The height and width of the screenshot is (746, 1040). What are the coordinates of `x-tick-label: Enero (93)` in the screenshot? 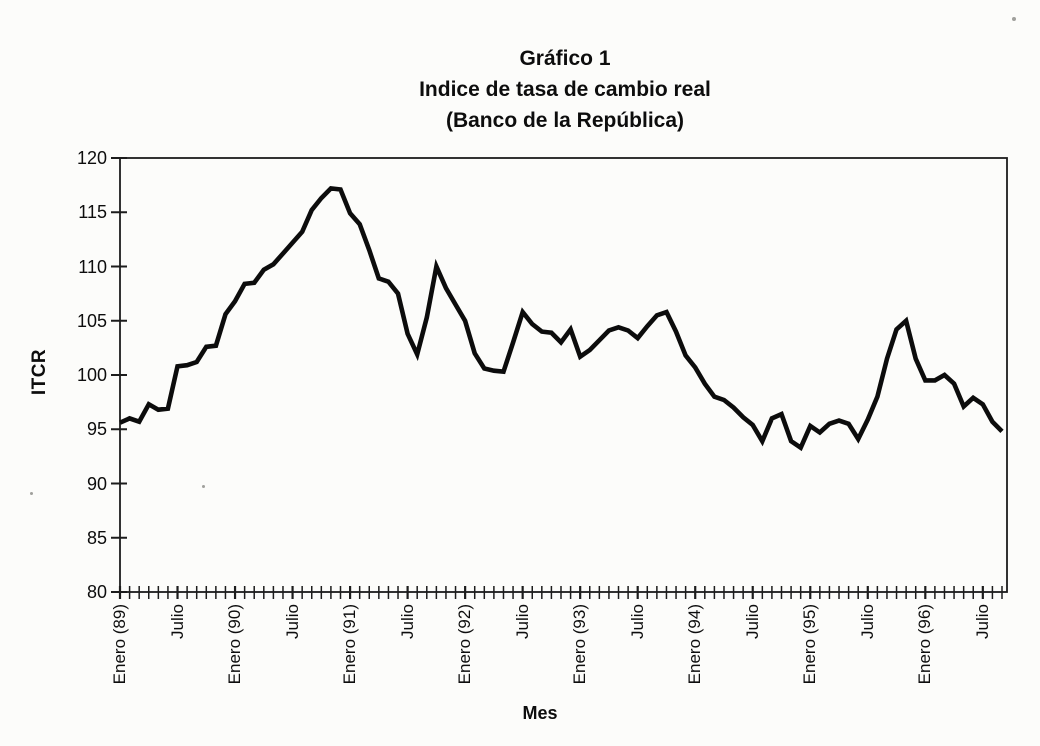 It's located at (580, 644).